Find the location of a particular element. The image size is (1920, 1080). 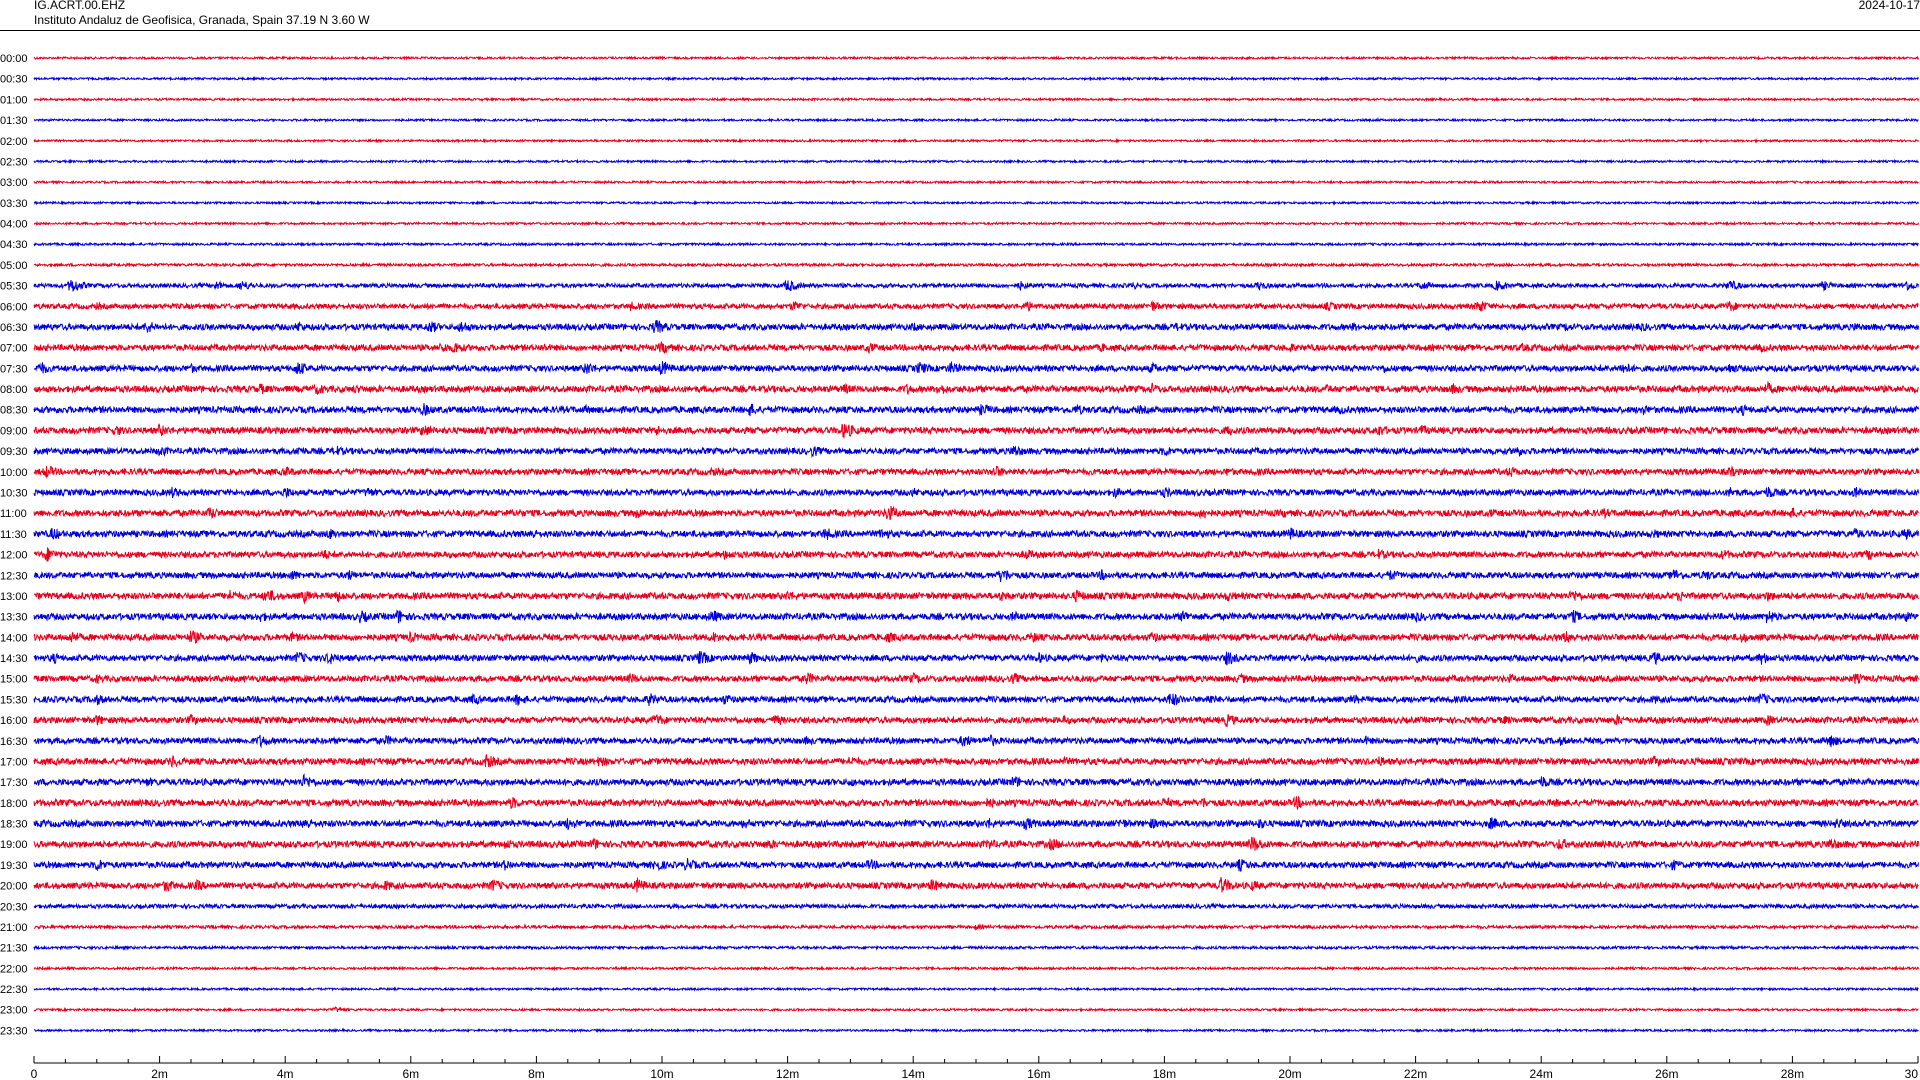

x-tick-label: 2m is located at coordinates (159, 1073).